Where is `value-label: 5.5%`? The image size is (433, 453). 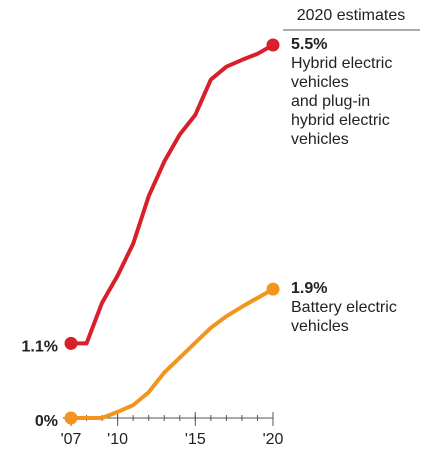 value-label: 5.5% is located at coordinates (309, 44).